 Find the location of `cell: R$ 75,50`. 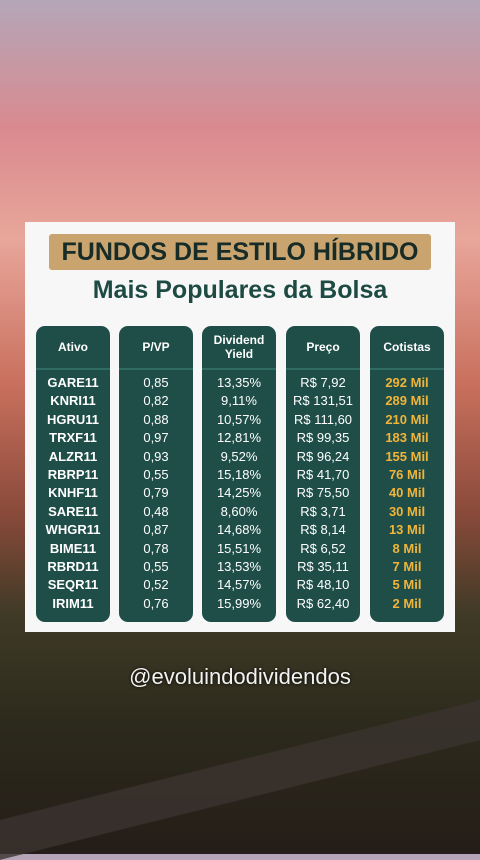

cell: R$ 75,50 is located at coordinates (323, 493).